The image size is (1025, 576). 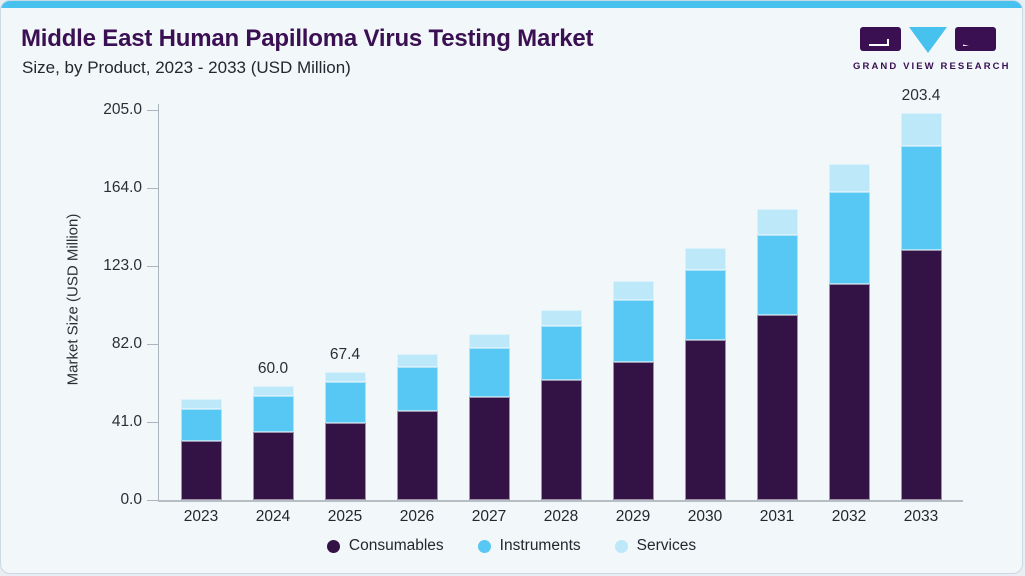 What do you see at coordinates (511, 4) in the screenshot?
I see `top-accent-strip` at bounding box center [511, 4].